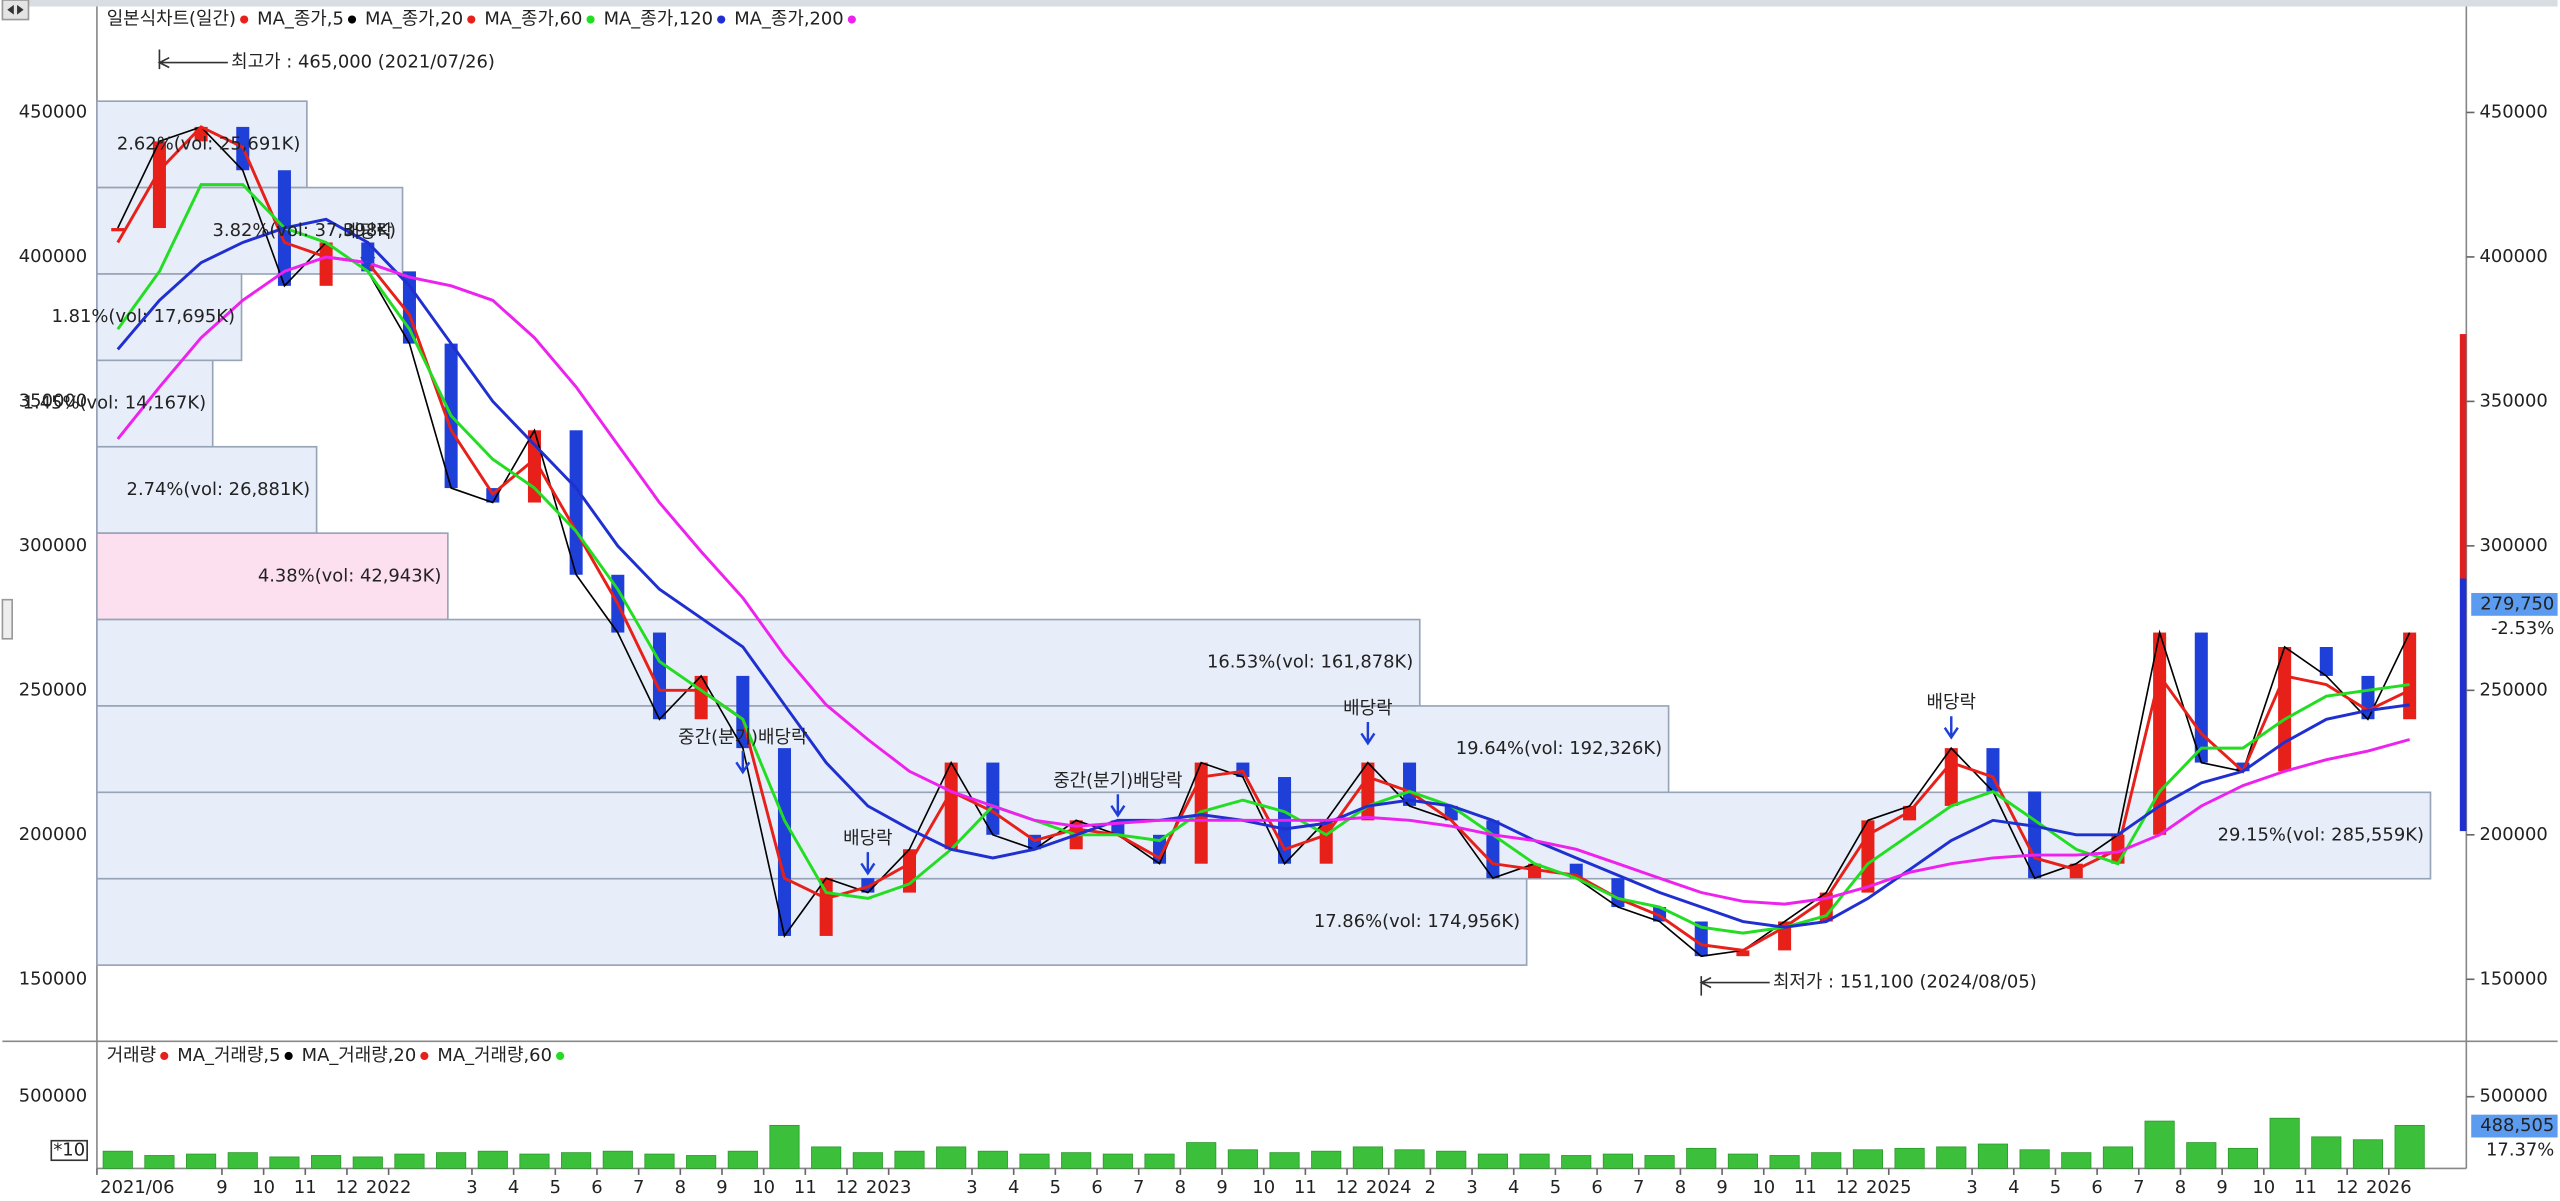 This screenshot has height=1201, width=2560. I want to click on y-tick-label-right: 200000, so click(2513, 834).